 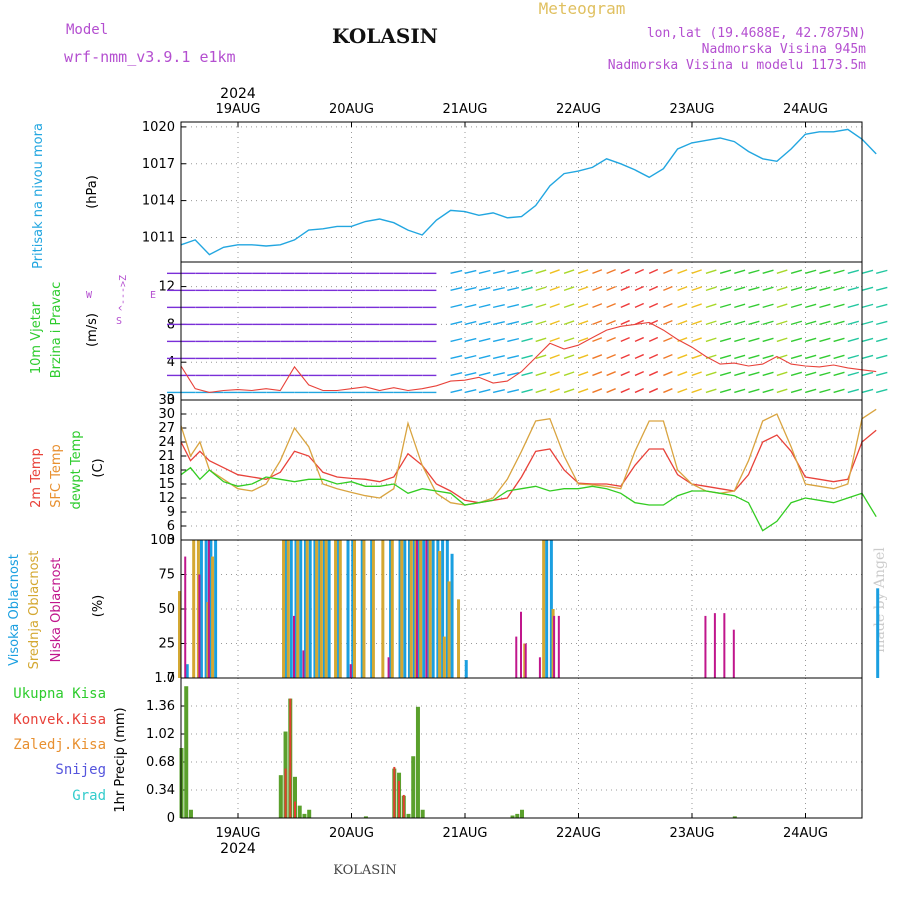 I want to click on precip-label-frz: Zaledj.Kisa, so click(x=59, y=745).